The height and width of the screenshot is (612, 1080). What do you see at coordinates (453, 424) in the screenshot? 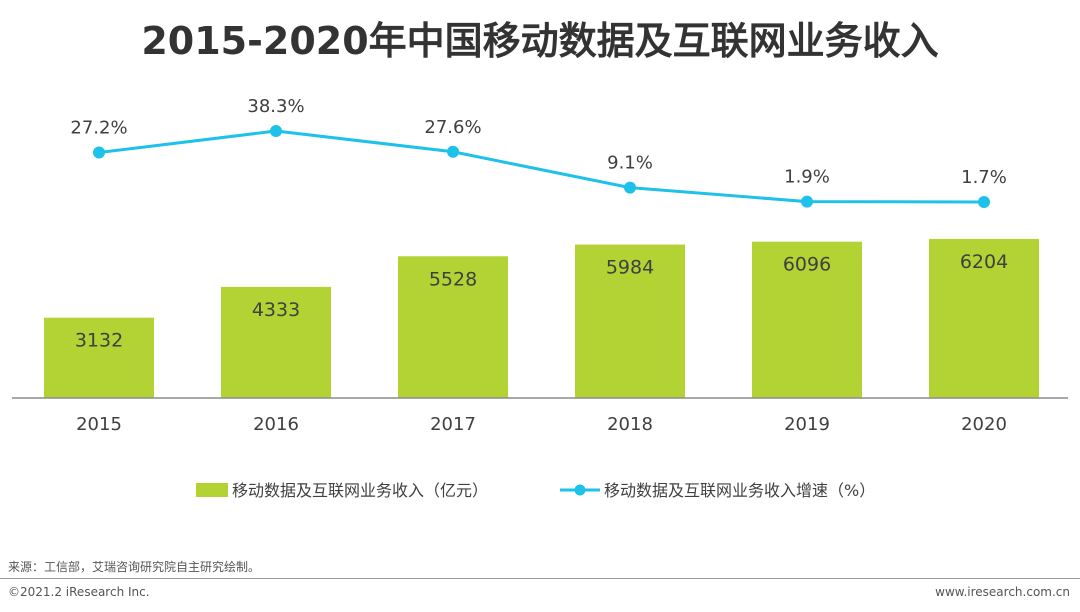
I see `x-tick-label: 2017` at bounding box center [453, 424].